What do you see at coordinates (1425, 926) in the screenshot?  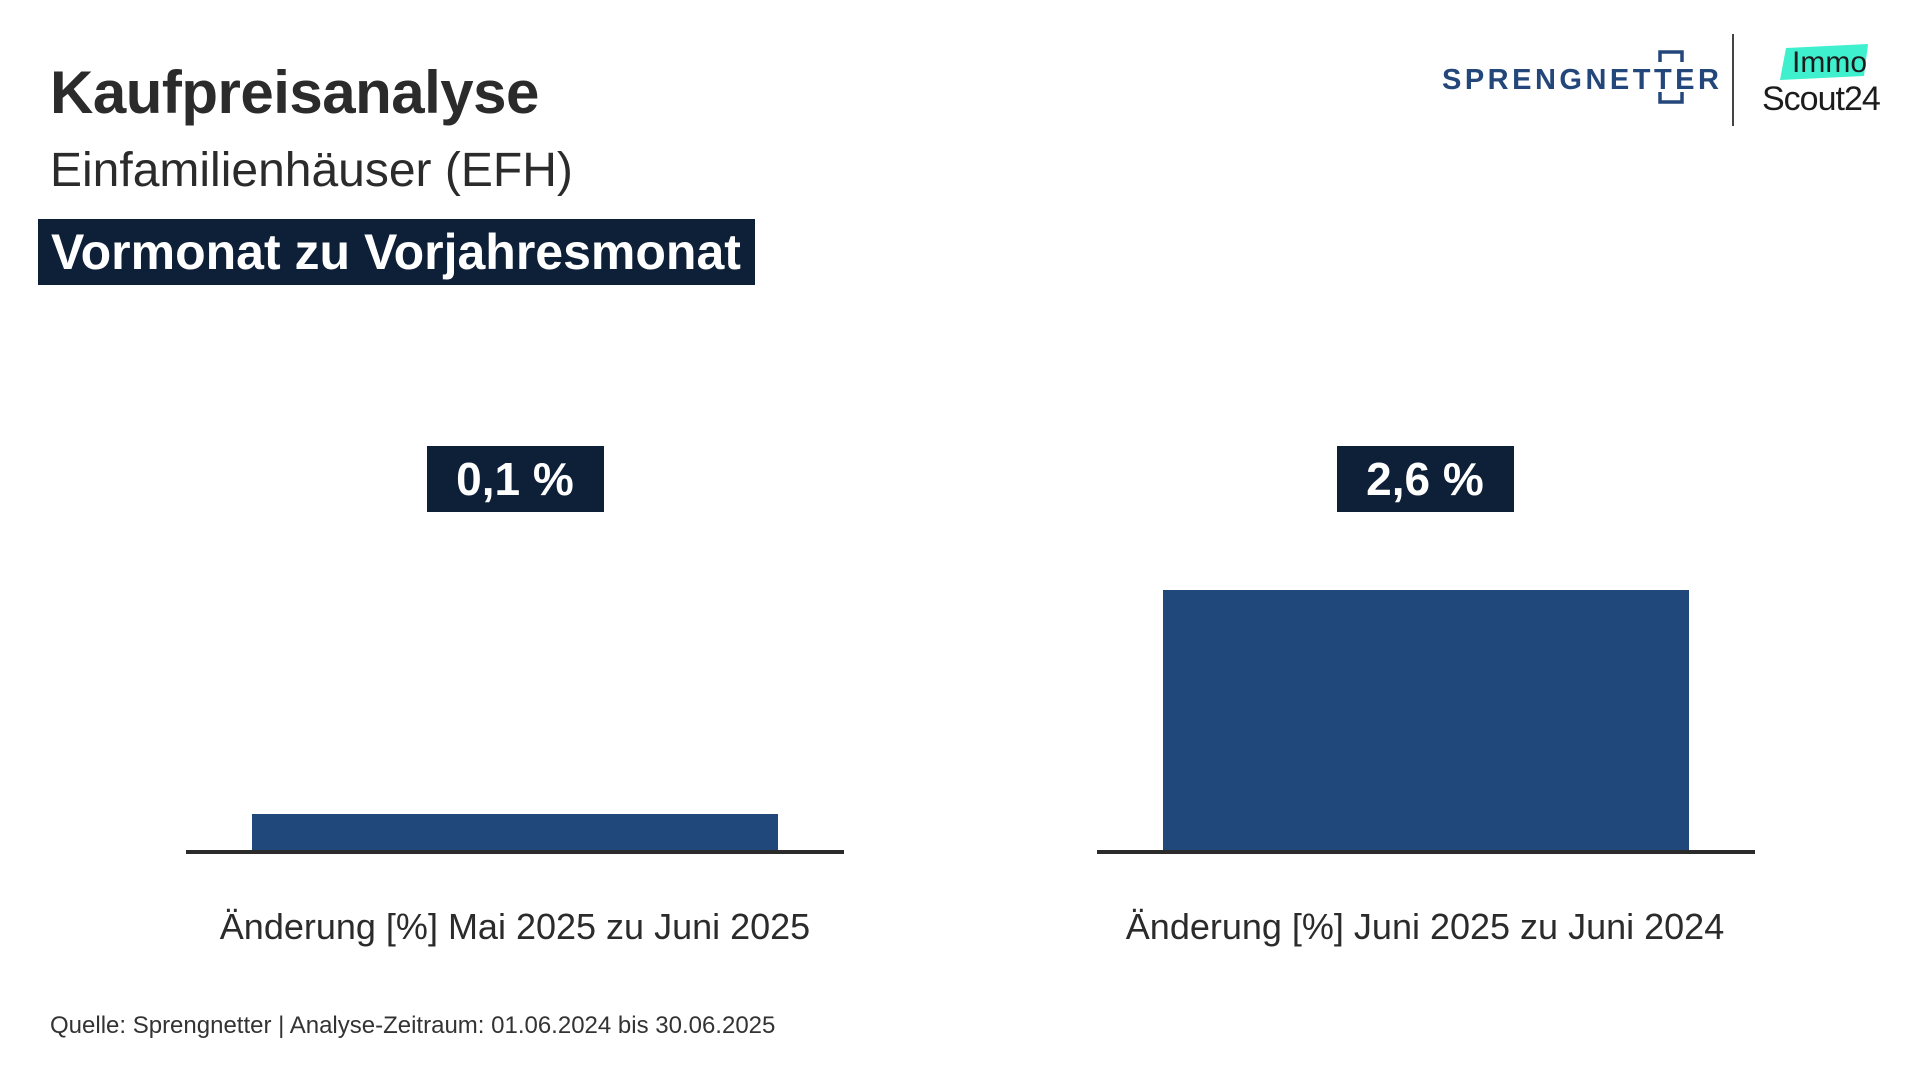 I see `category-label-chart-2: Änderung [%] Juni 2025 zu Juni 2024` at bounding box center [1425, 926].